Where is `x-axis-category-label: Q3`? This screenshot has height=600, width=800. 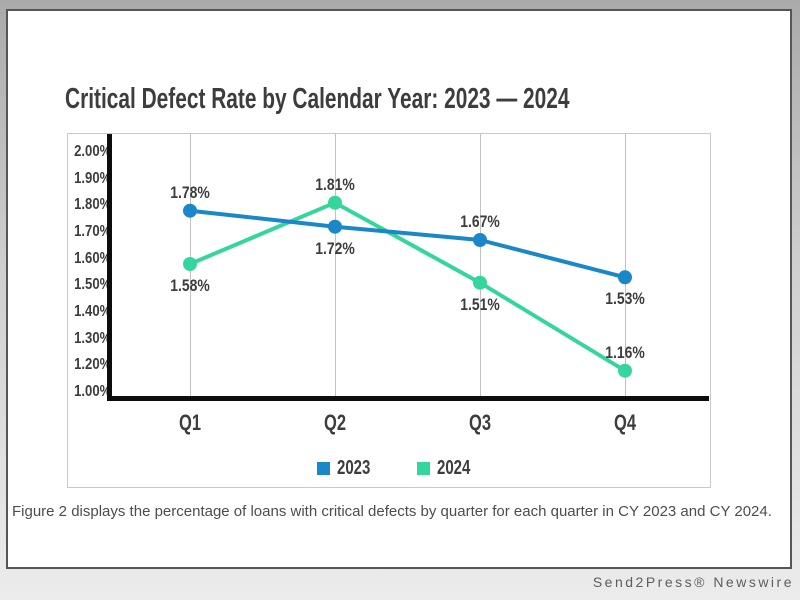
x-axis-category-label: Q3 is located at coordinates (480, 422).